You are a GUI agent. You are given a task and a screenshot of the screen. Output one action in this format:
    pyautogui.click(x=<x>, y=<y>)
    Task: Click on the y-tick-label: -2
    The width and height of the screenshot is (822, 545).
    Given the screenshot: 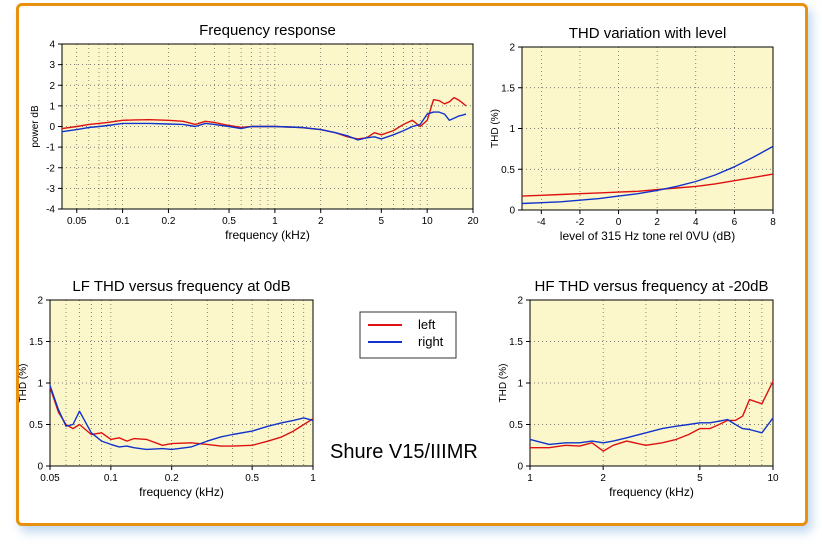 What is the action you would take?
    pyautogui.click(x=50, y=168)
    